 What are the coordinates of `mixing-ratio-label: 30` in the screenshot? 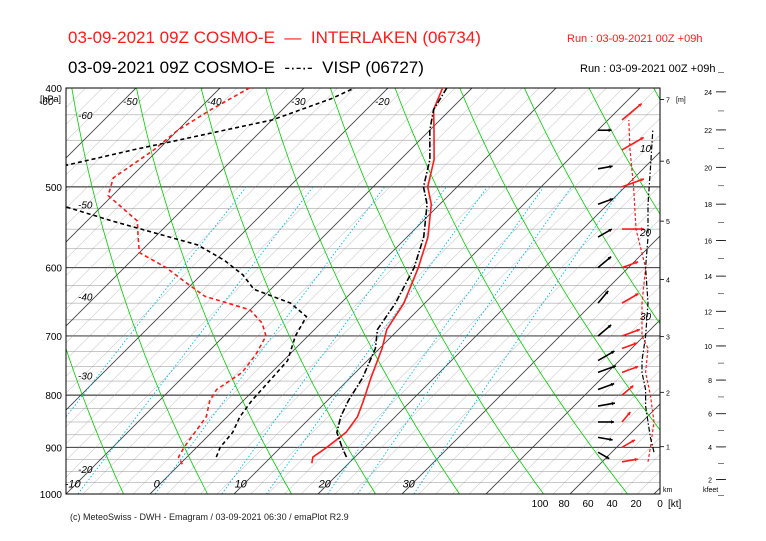 It's located at (646, 317).